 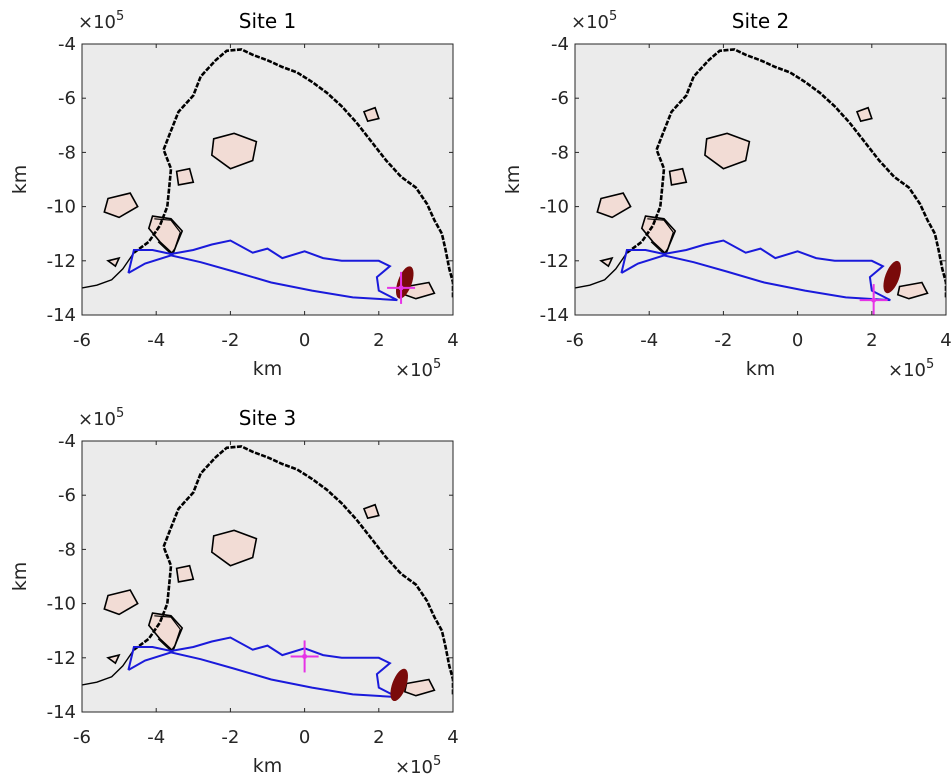 What do you see at coordinates (267, 418) in the screenshot?
I see `chart-title: Site 3` at bounding box center [267, 418].